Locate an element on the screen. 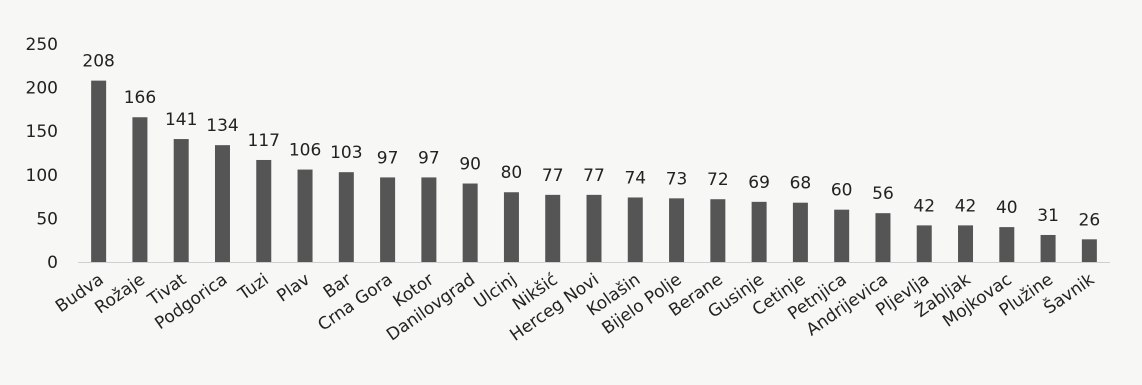  data-label: 56 is located at coordinates (883, 194).